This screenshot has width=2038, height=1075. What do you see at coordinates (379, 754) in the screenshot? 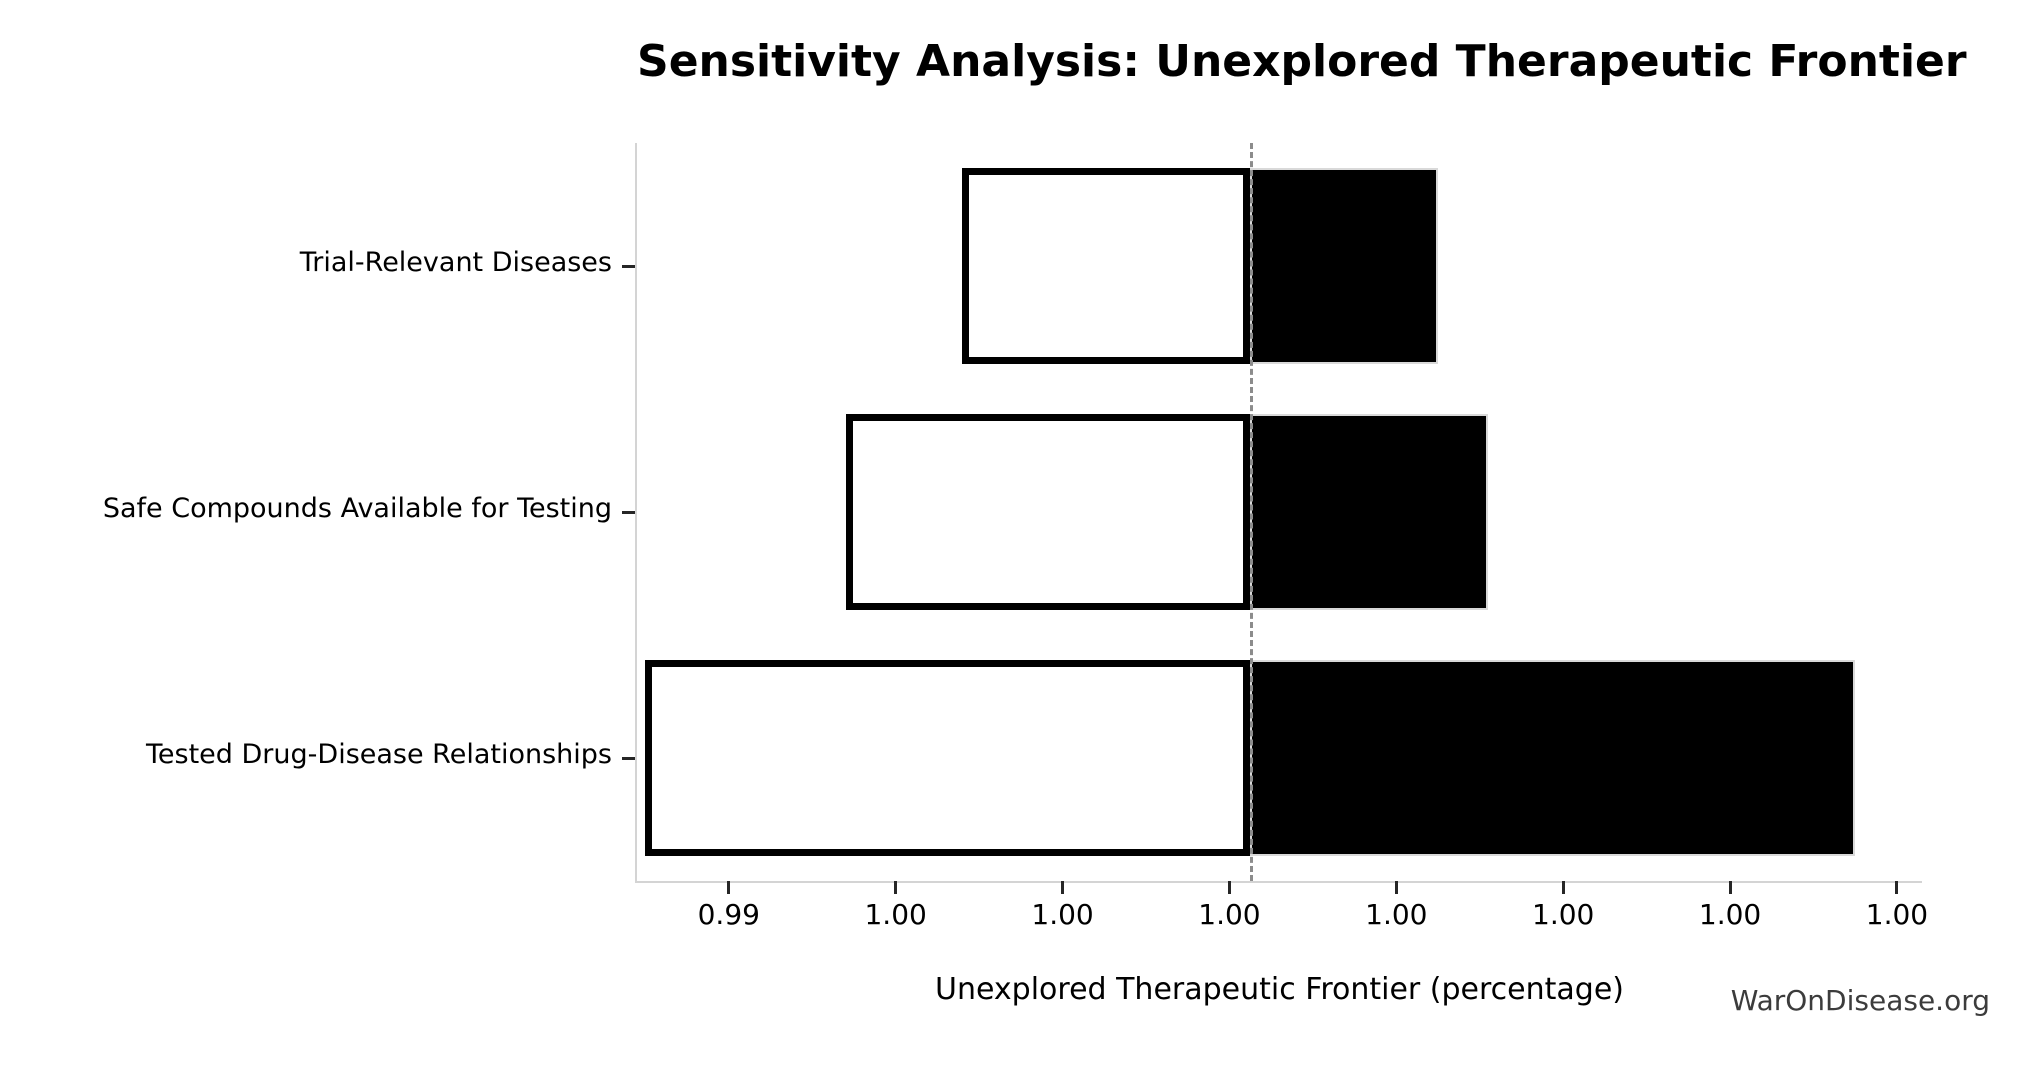
I see `y-tick-label: Tested Drug-Disease Relationships` at bounding box center [379, 754].